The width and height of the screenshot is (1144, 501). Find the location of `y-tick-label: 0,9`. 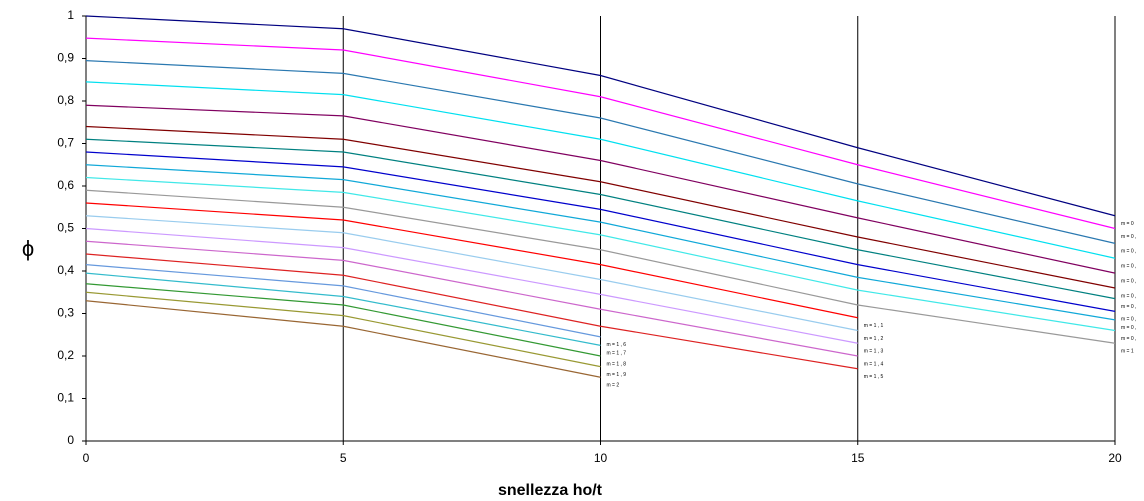

y-tick-label: 0,9 is located at coordinates (65, 58).